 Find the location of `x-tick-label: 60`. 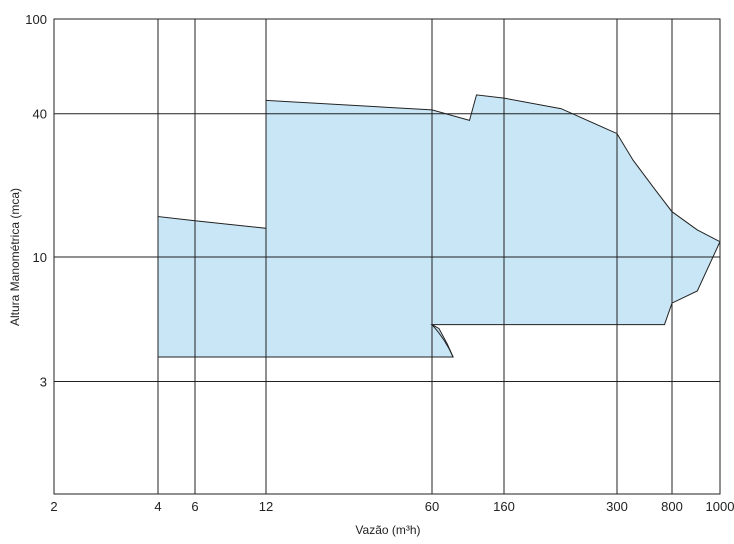

x-tick-label: 60 is located at coordinates (432, 506).